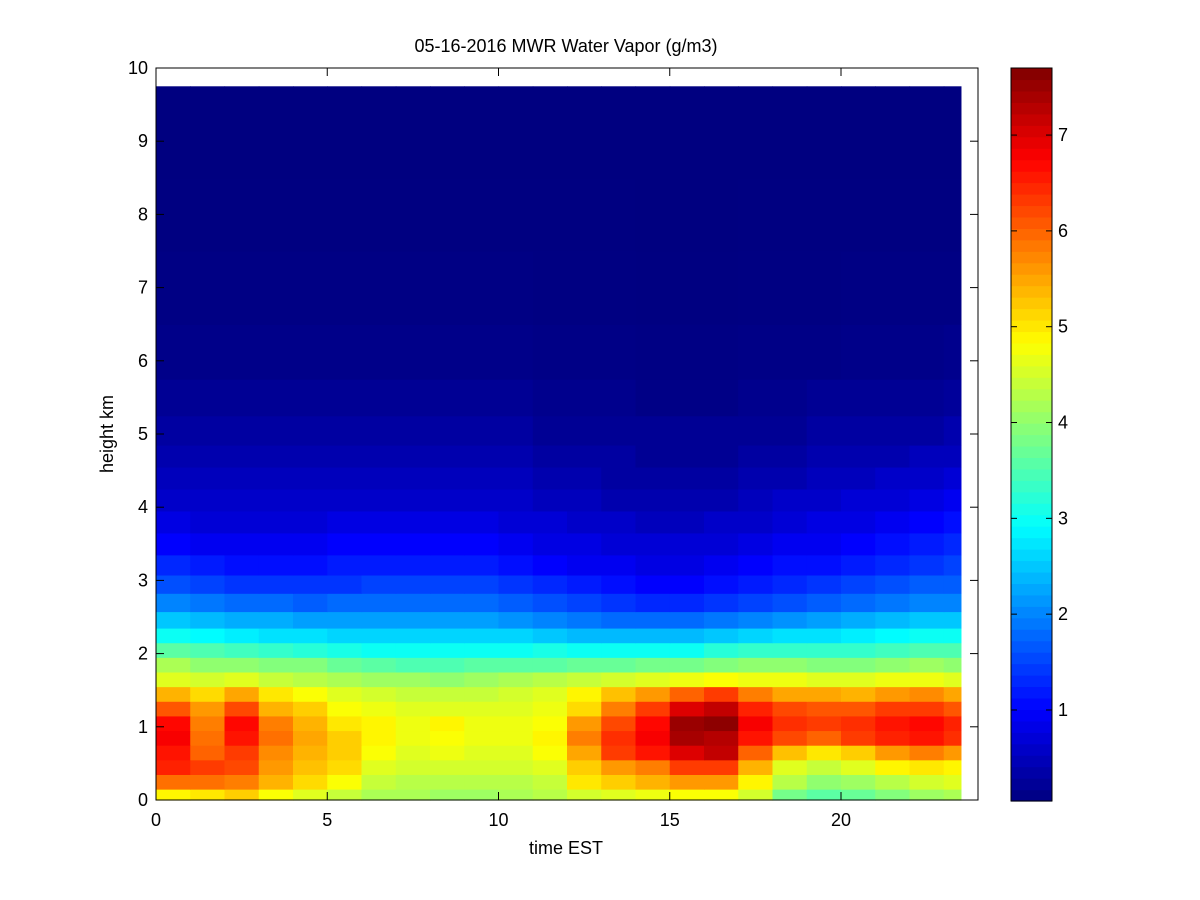 This screenshot has height=900, width=1200. Describe the element at coordinates (1031, 435) in the screenshot. I see `colorbar-gradient` at that location.